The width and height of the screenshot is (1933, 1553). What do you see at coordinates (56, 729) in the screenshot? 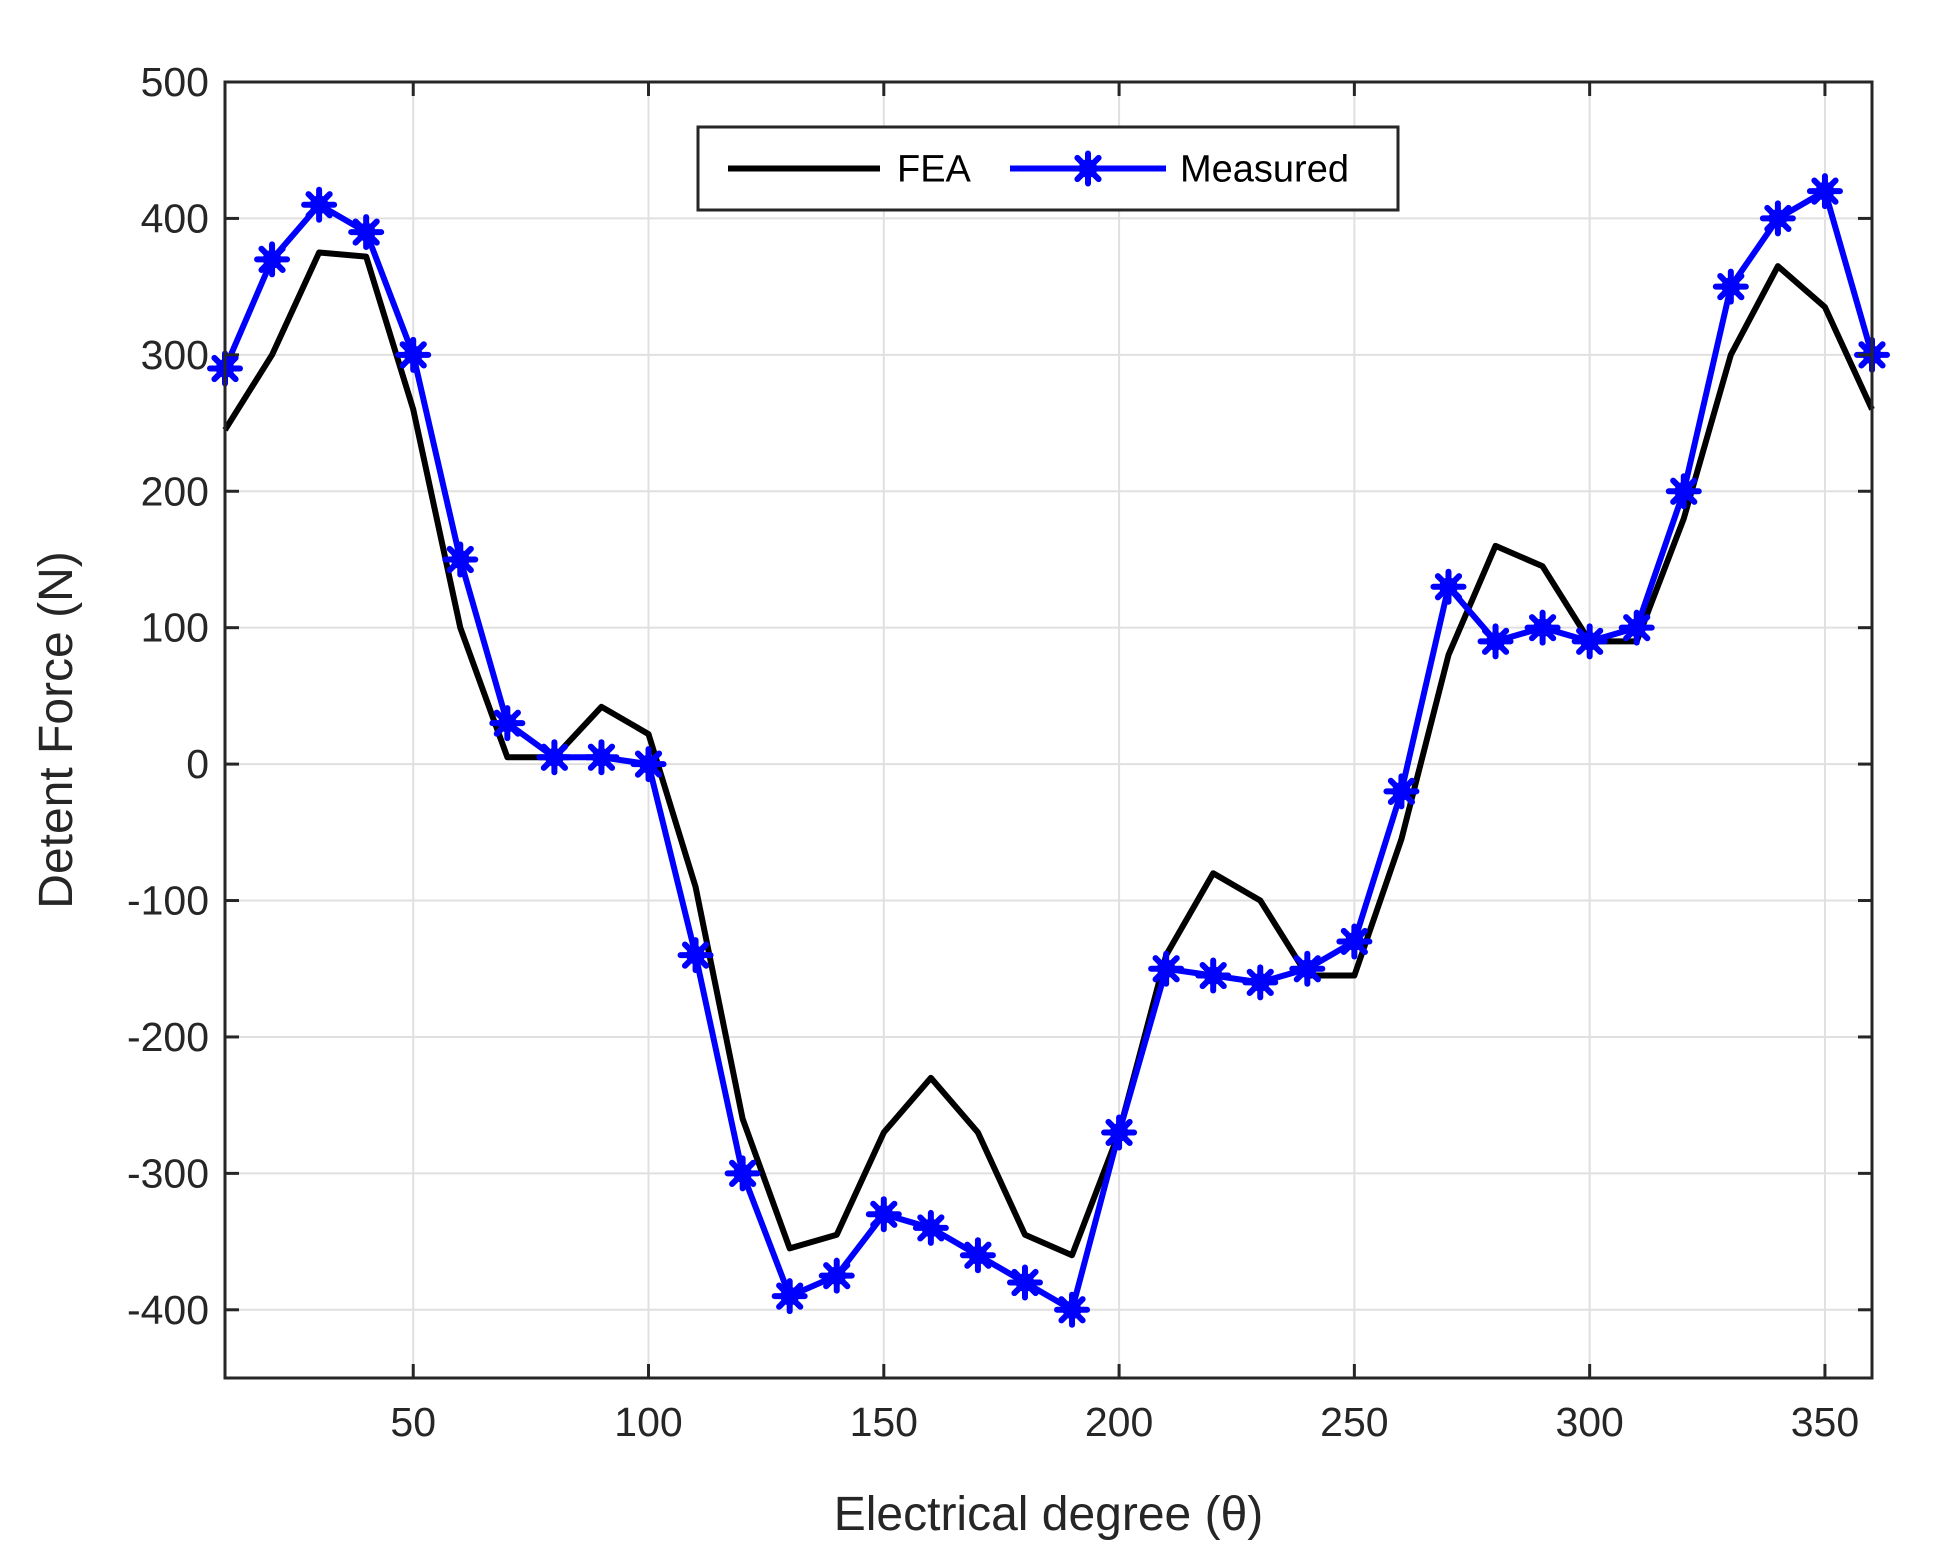
I see `y-axis-title: Detent Force (N)` at bounding box center [56, 729].